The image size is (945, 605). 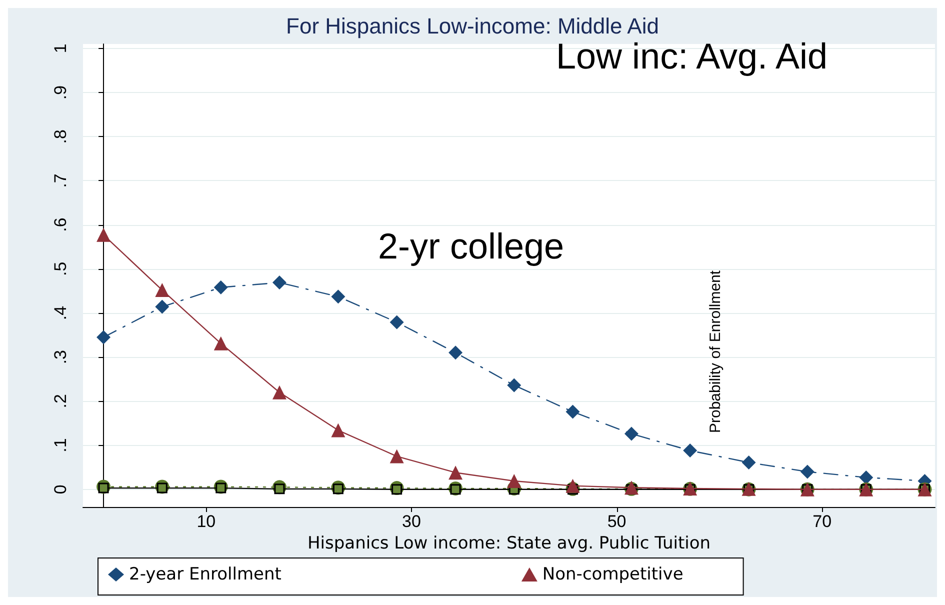 What do you see at coordinates (60, 313) in the screenshot?
I see `y-tick-label: .4` at bounding box center [60, 313].